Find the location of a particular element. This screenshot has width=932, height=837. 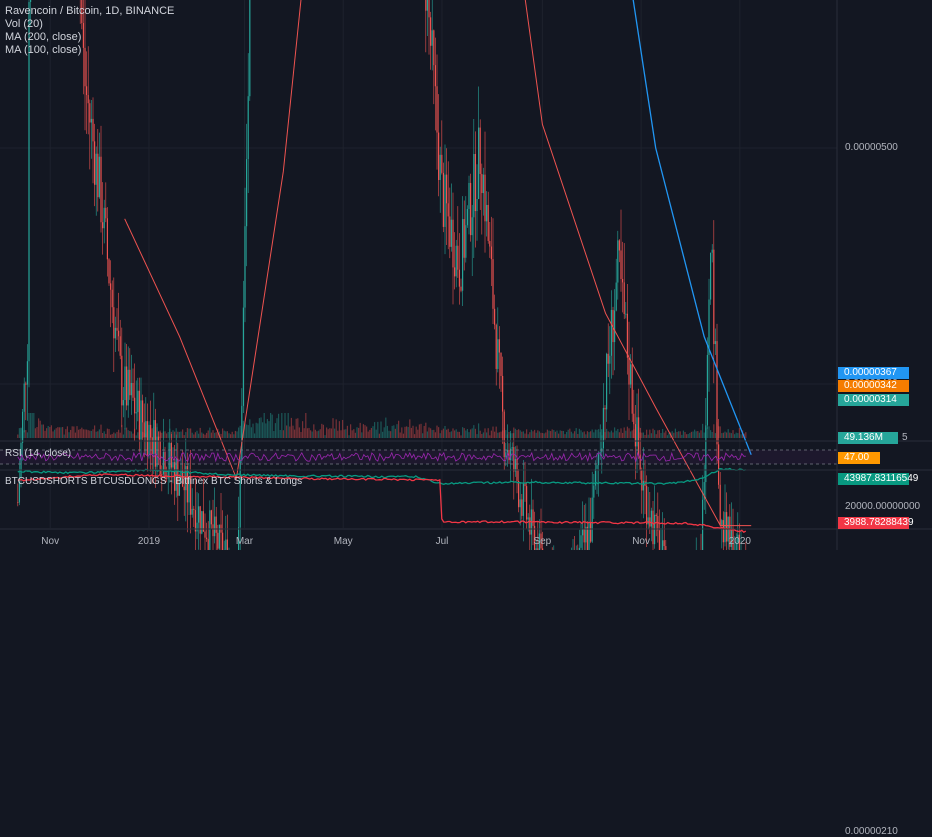

rsi-value-tag: 47.00 is located at coordinates (859, 458).